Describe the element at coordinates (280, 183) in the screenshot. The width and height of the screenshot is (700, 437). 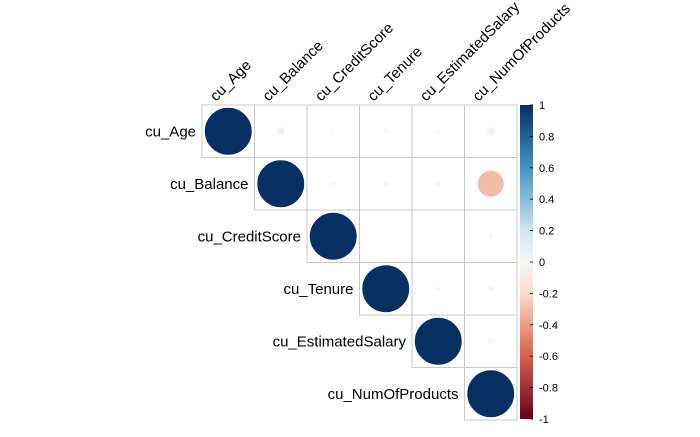
I see `corr-circle-cu_Balance-cu_Balance` at that location.